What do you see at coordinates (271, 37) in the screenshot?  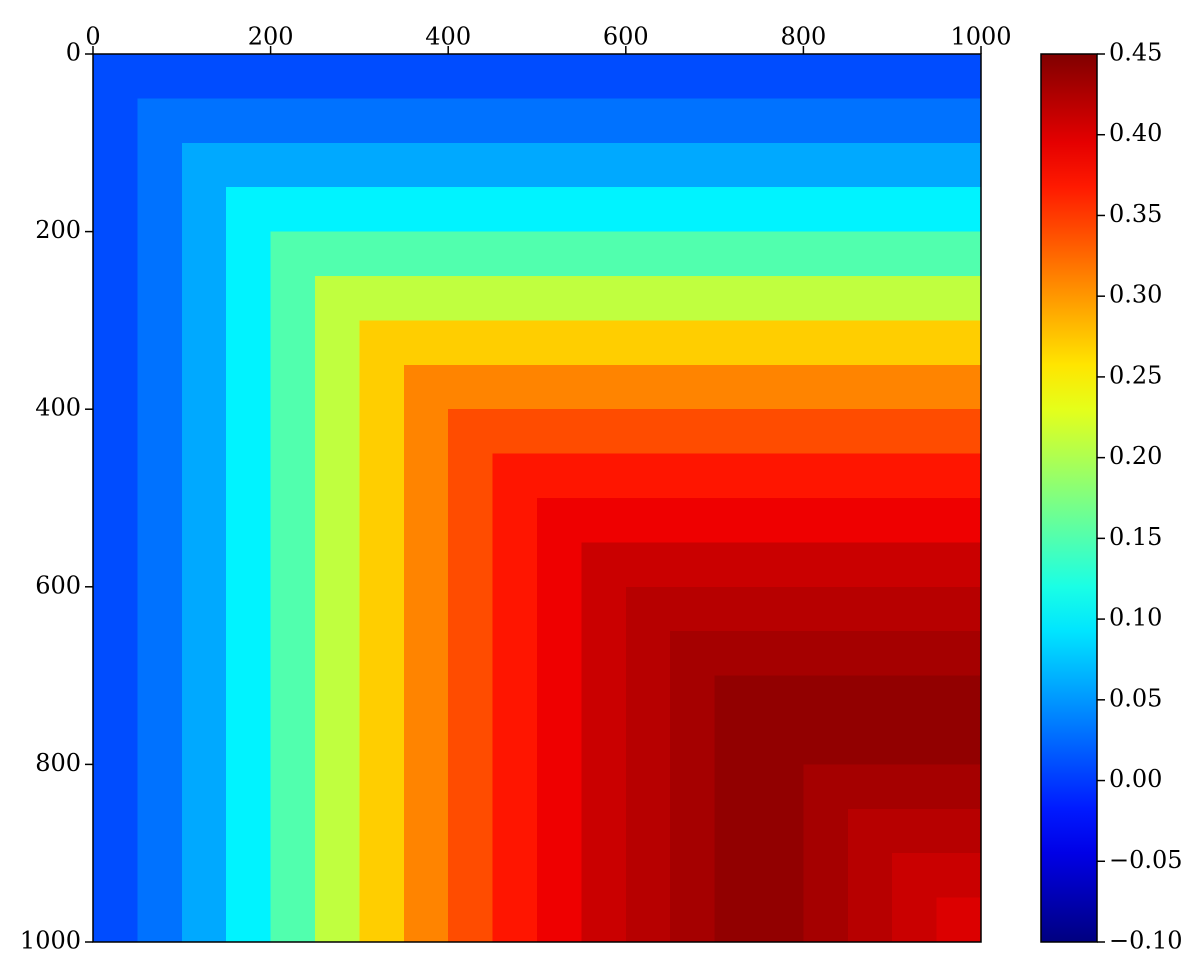 I see `x-tick-label: 200` at bounding box center [271, 37].